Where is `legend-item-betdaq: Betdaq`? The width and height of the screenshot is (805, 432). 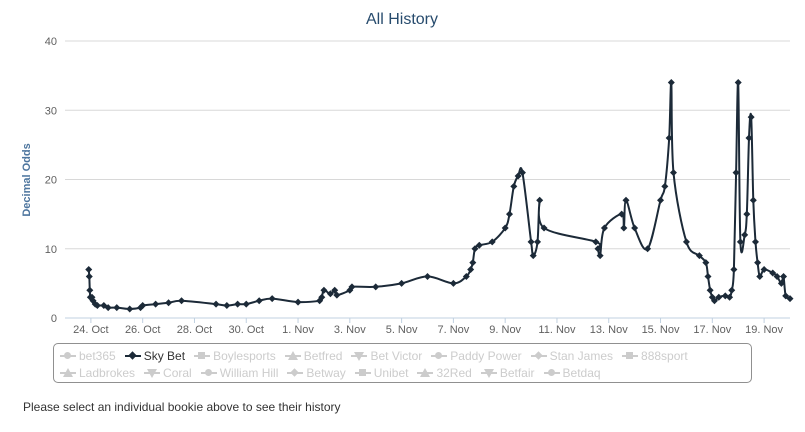 legend-item-betdaq: Betdaq is located at coordinates (572, 373).